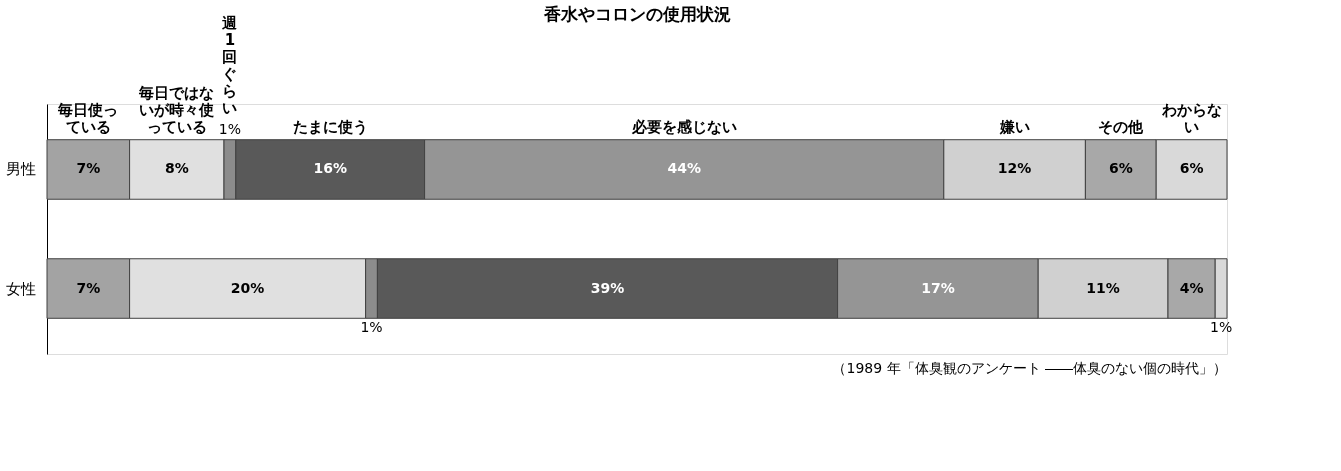  I want to click on text: （1989 年「体臭観のアンケート ――体臭のない個の時代」）, so click(1029, 368).